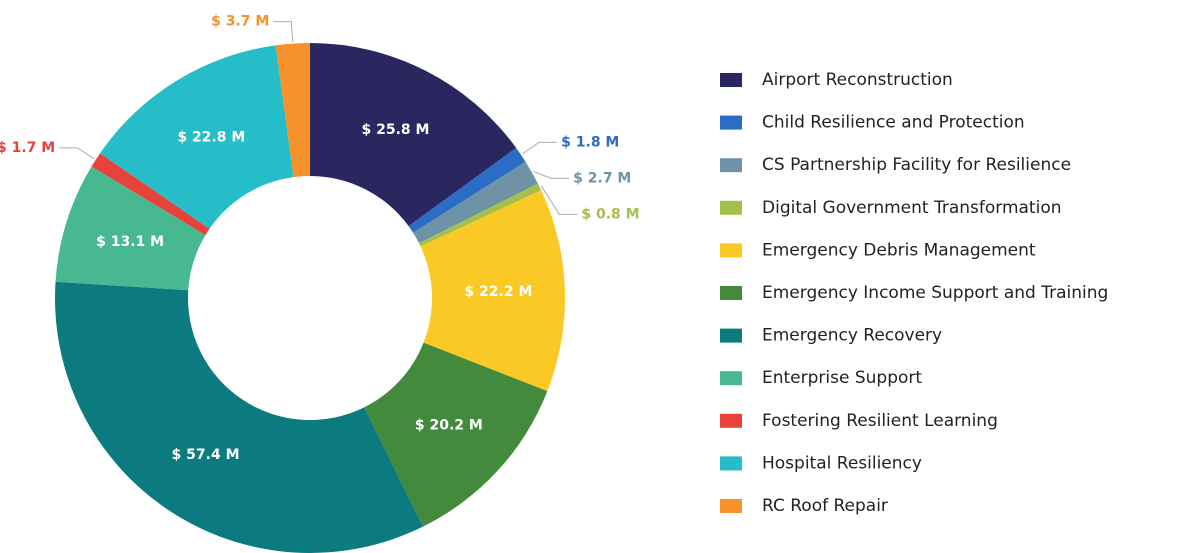  What do you see at coordinates (130, 242) in the screenshot?
I see `data-label: $ 13.1 M` at bounding box center [130, 242].